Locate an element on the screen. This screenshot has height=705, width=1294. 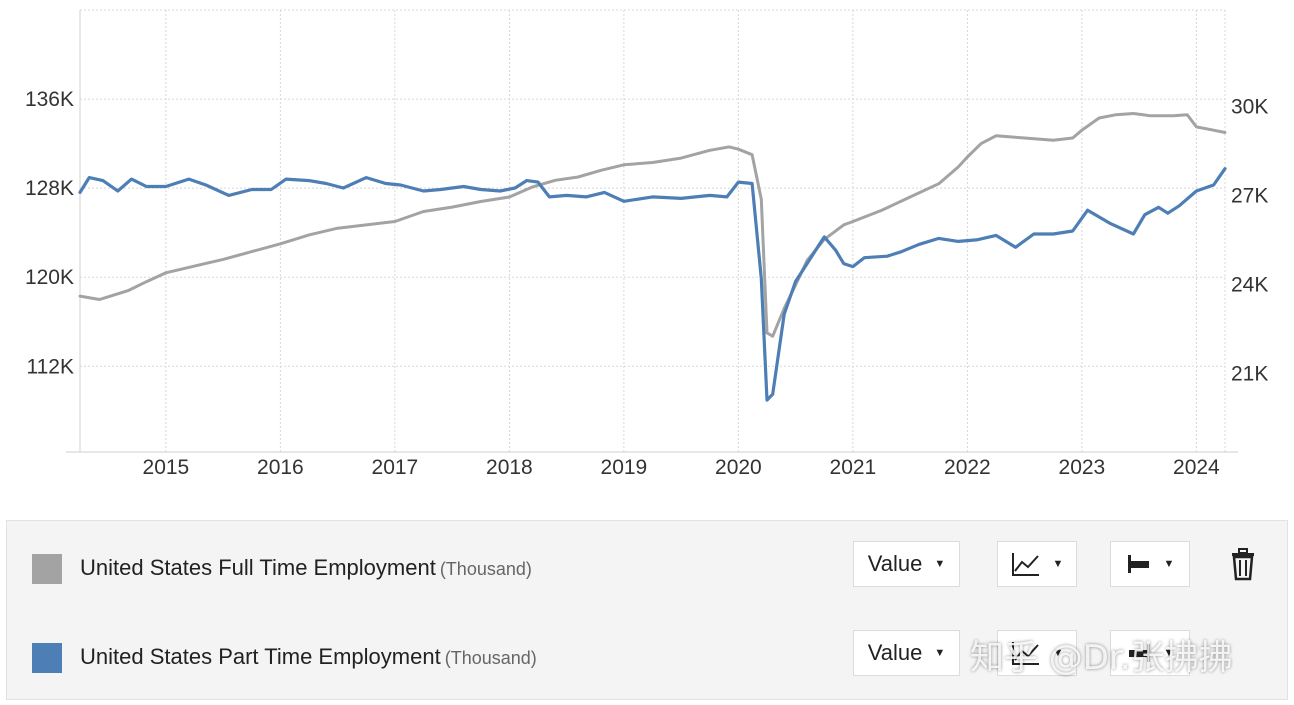
y-left-tick-label: 128K is located at coordinates (49, 188).